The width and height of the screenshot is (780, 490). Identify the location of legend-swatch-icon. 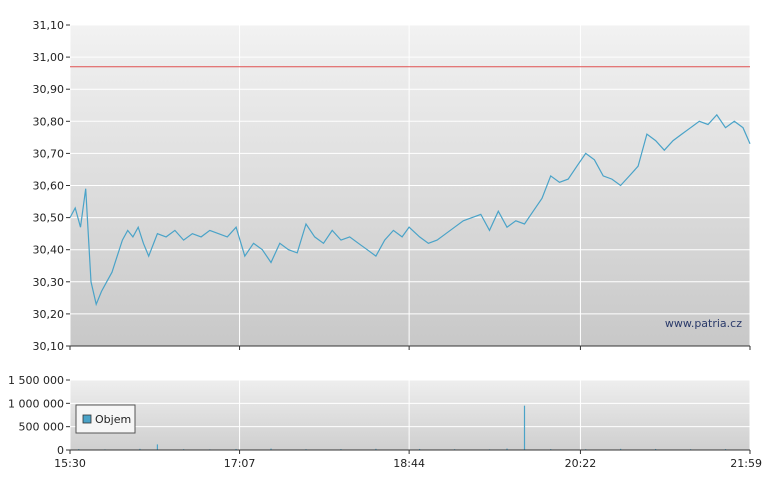
(87, 419).